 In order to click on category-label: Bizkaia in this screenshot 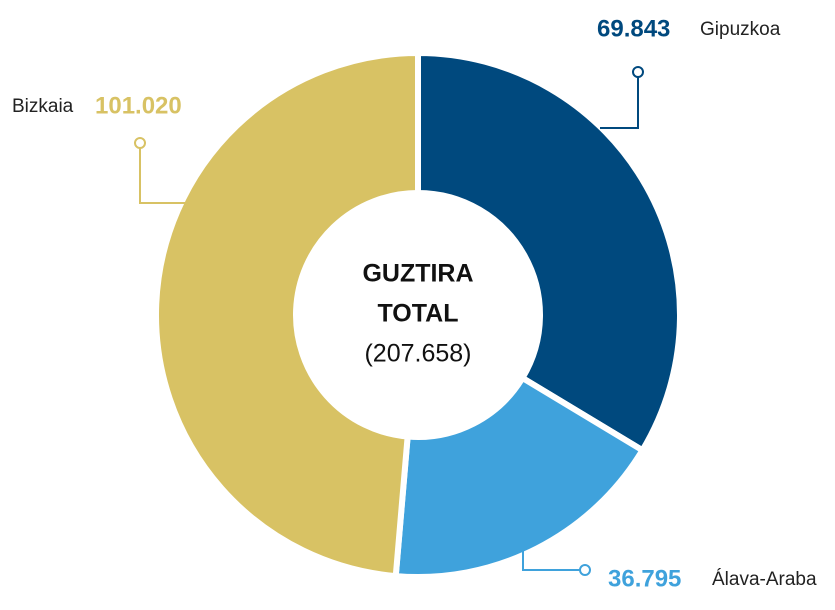, I will do `click(43, 106)`.